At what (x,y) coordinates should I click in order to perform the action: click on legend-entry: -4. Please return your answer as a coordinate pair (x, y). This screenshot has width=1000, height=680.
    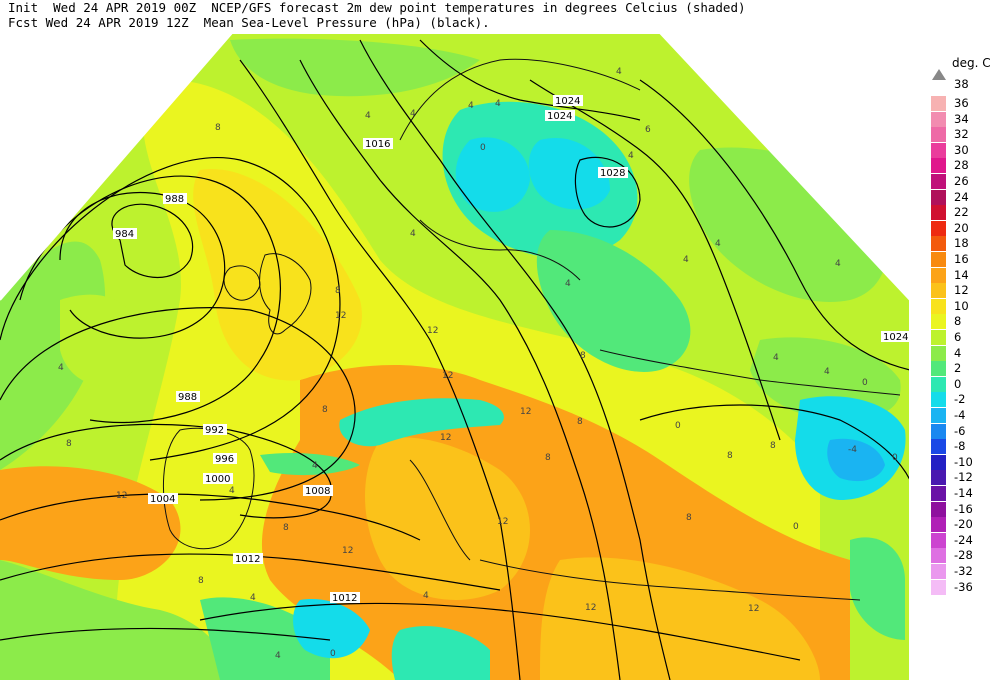
    Looking at the image, I should click on (964, 415).